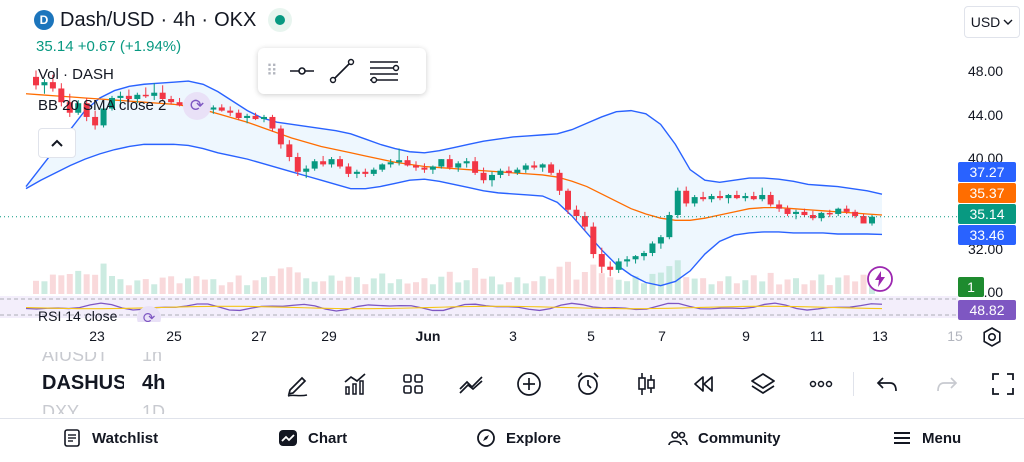 The width and height of the screenshot is (1024, 462). I want to click on compass-icon, so click(486, 438).